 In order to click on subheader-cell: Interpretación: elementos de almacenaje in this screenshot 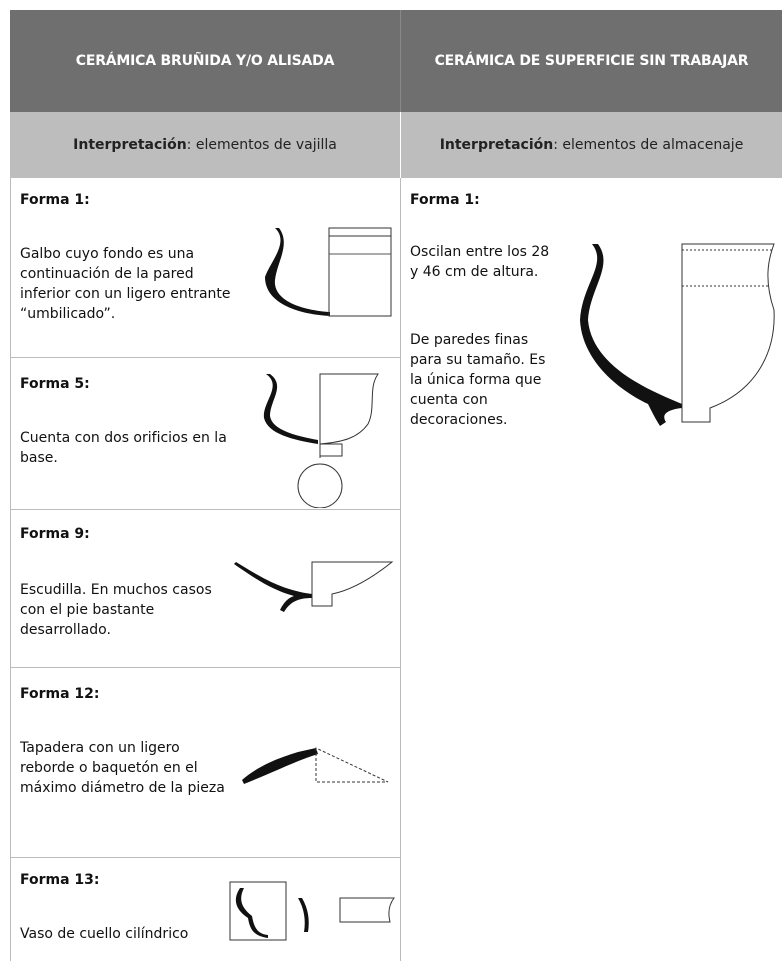, I will do `click(591, 145)`.